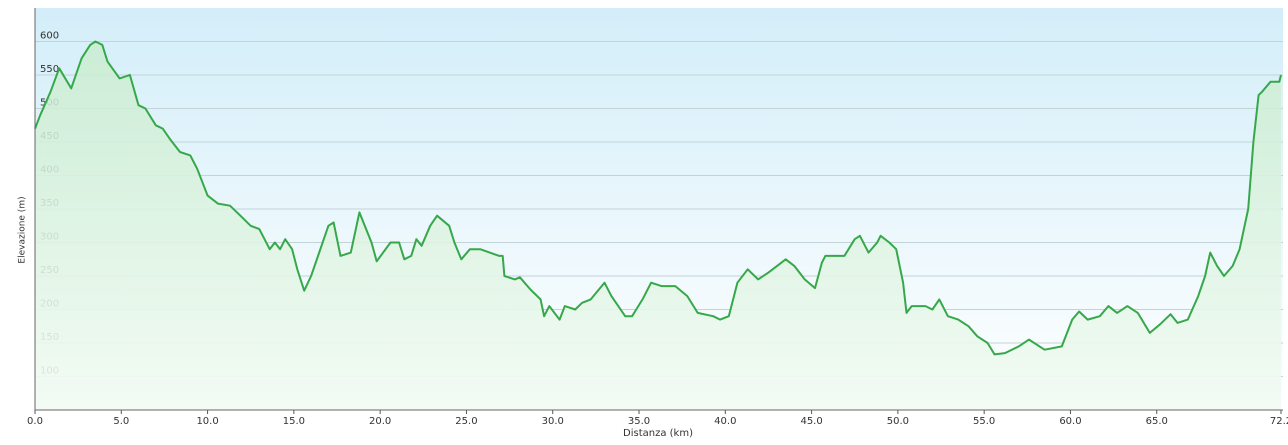 The width and height of the screenshot is (1288, 445). What do you see at coordinates (639, 421) in the screenshot?
I see `x-tick-label: 35.0` at bounding box center [639, 421].